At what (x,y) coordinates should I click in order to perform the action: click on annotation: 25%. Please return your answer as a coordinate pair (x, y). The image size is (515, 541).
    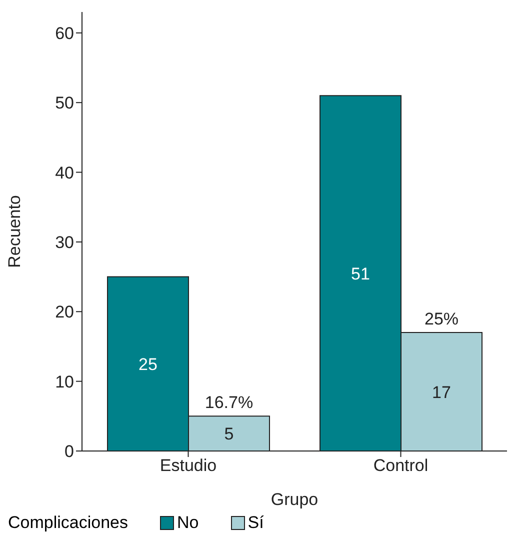
    Looking at the image, I should click on (441, 319).